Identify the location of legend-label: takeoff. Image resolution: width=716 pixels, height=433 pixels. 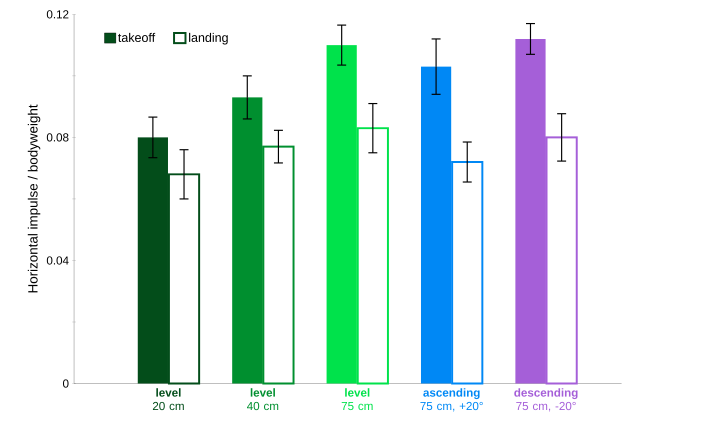
(137, 37).